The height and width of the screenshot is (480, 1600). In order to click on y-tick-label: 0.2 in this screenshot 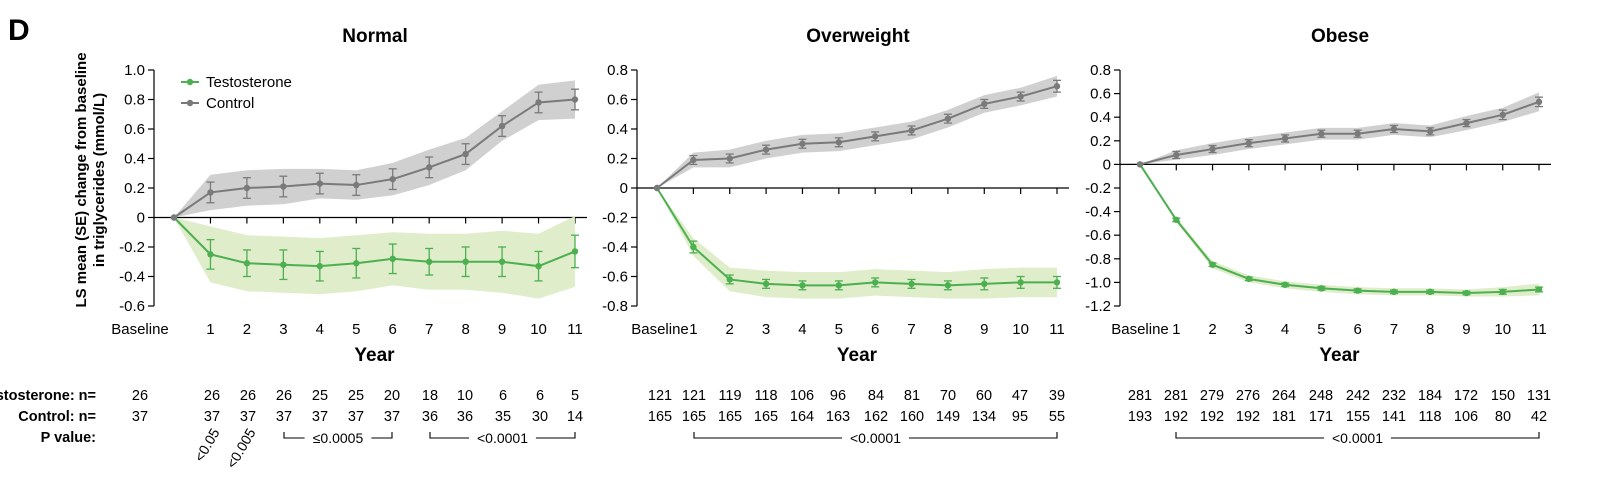, I will do `click(134, 188)`.